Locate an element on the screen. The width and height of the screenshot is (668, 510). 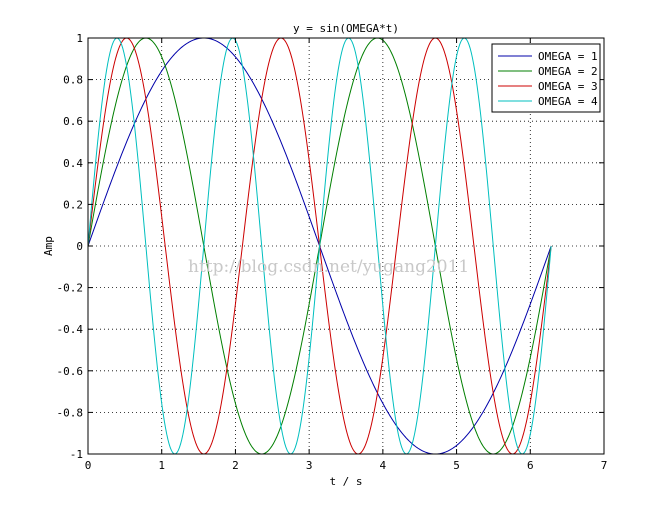
y-tick-label: 0 is located at coordinates (79, 246).